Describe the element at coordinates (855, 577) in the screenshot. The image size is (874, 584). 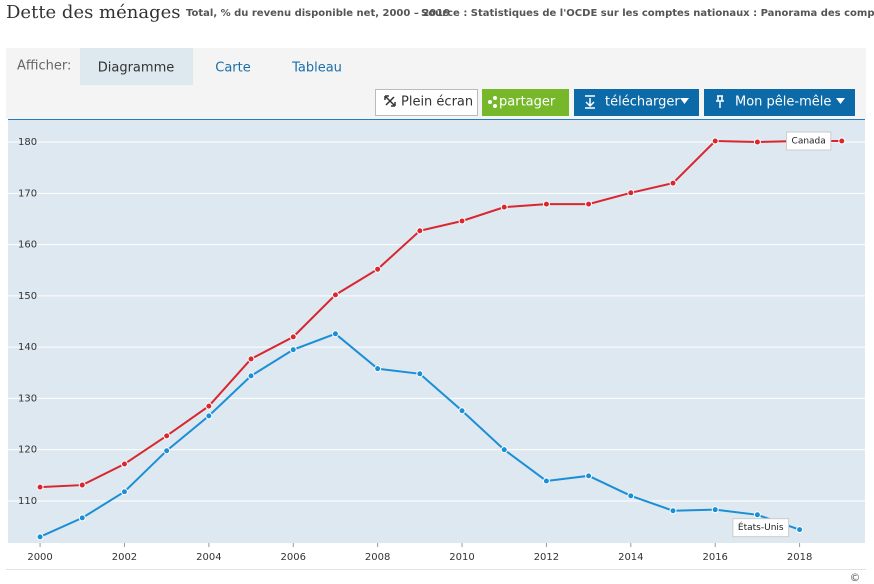
I see `copyright: ©` at that location.